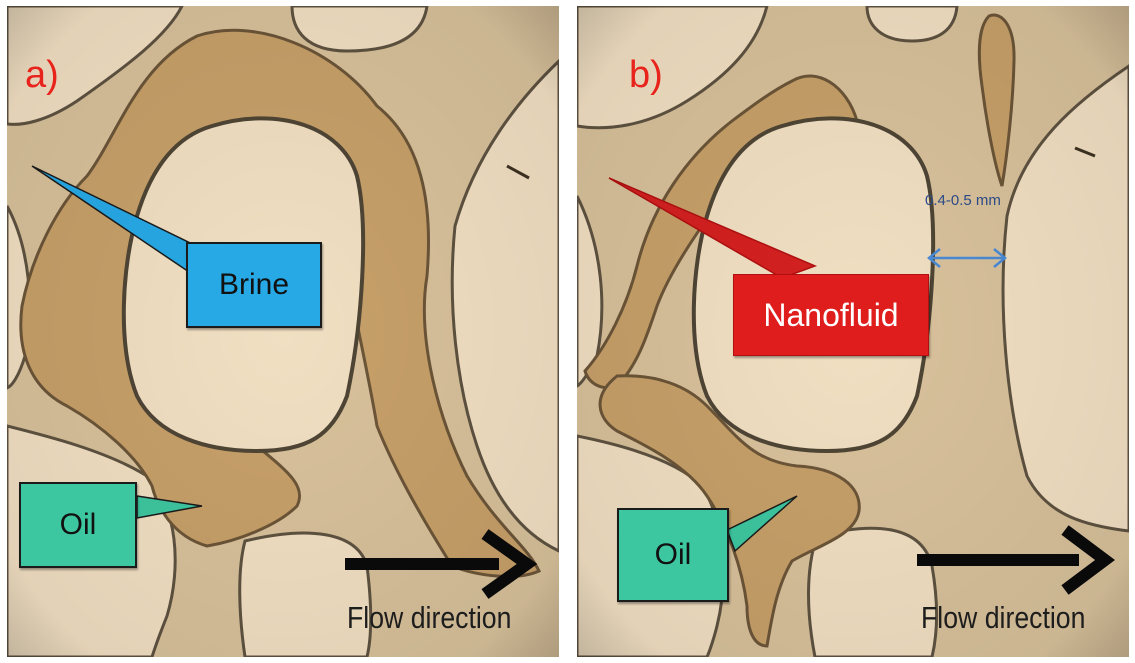  I want to click on panel-label: a), so click(42, 75).